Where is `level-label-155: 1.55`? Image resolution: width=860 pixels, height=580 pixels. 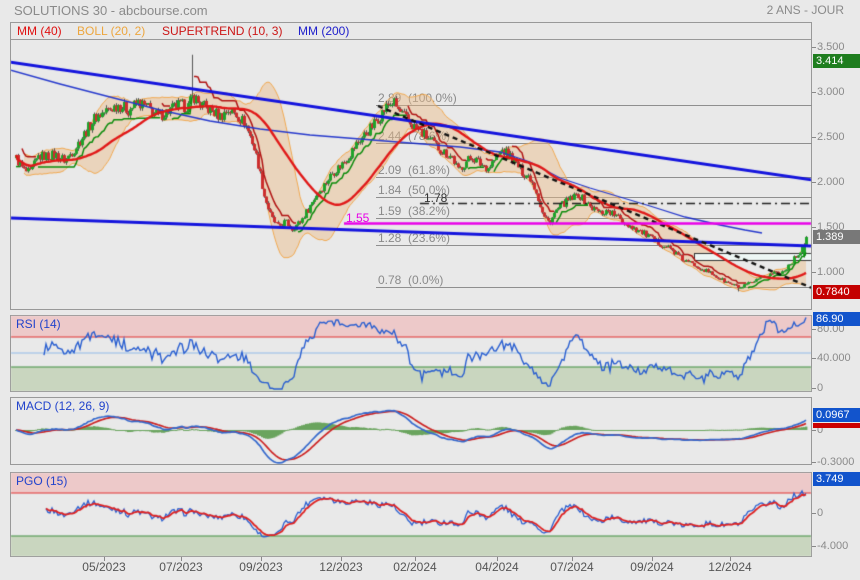 level-label-155: 1.55 is located at coordinates (358, 218).